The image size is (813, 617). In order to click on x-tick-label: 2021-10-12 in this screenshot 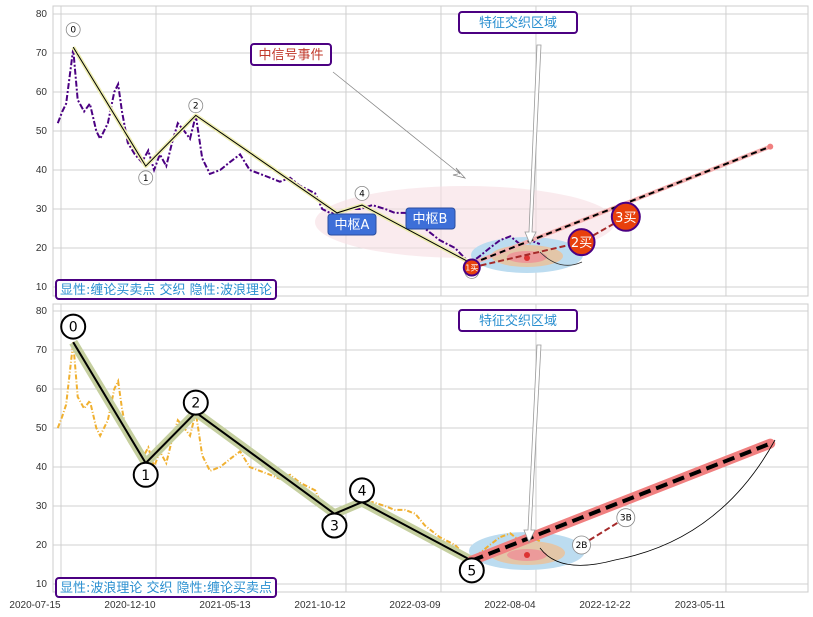, I will do `click(320, 605)`.